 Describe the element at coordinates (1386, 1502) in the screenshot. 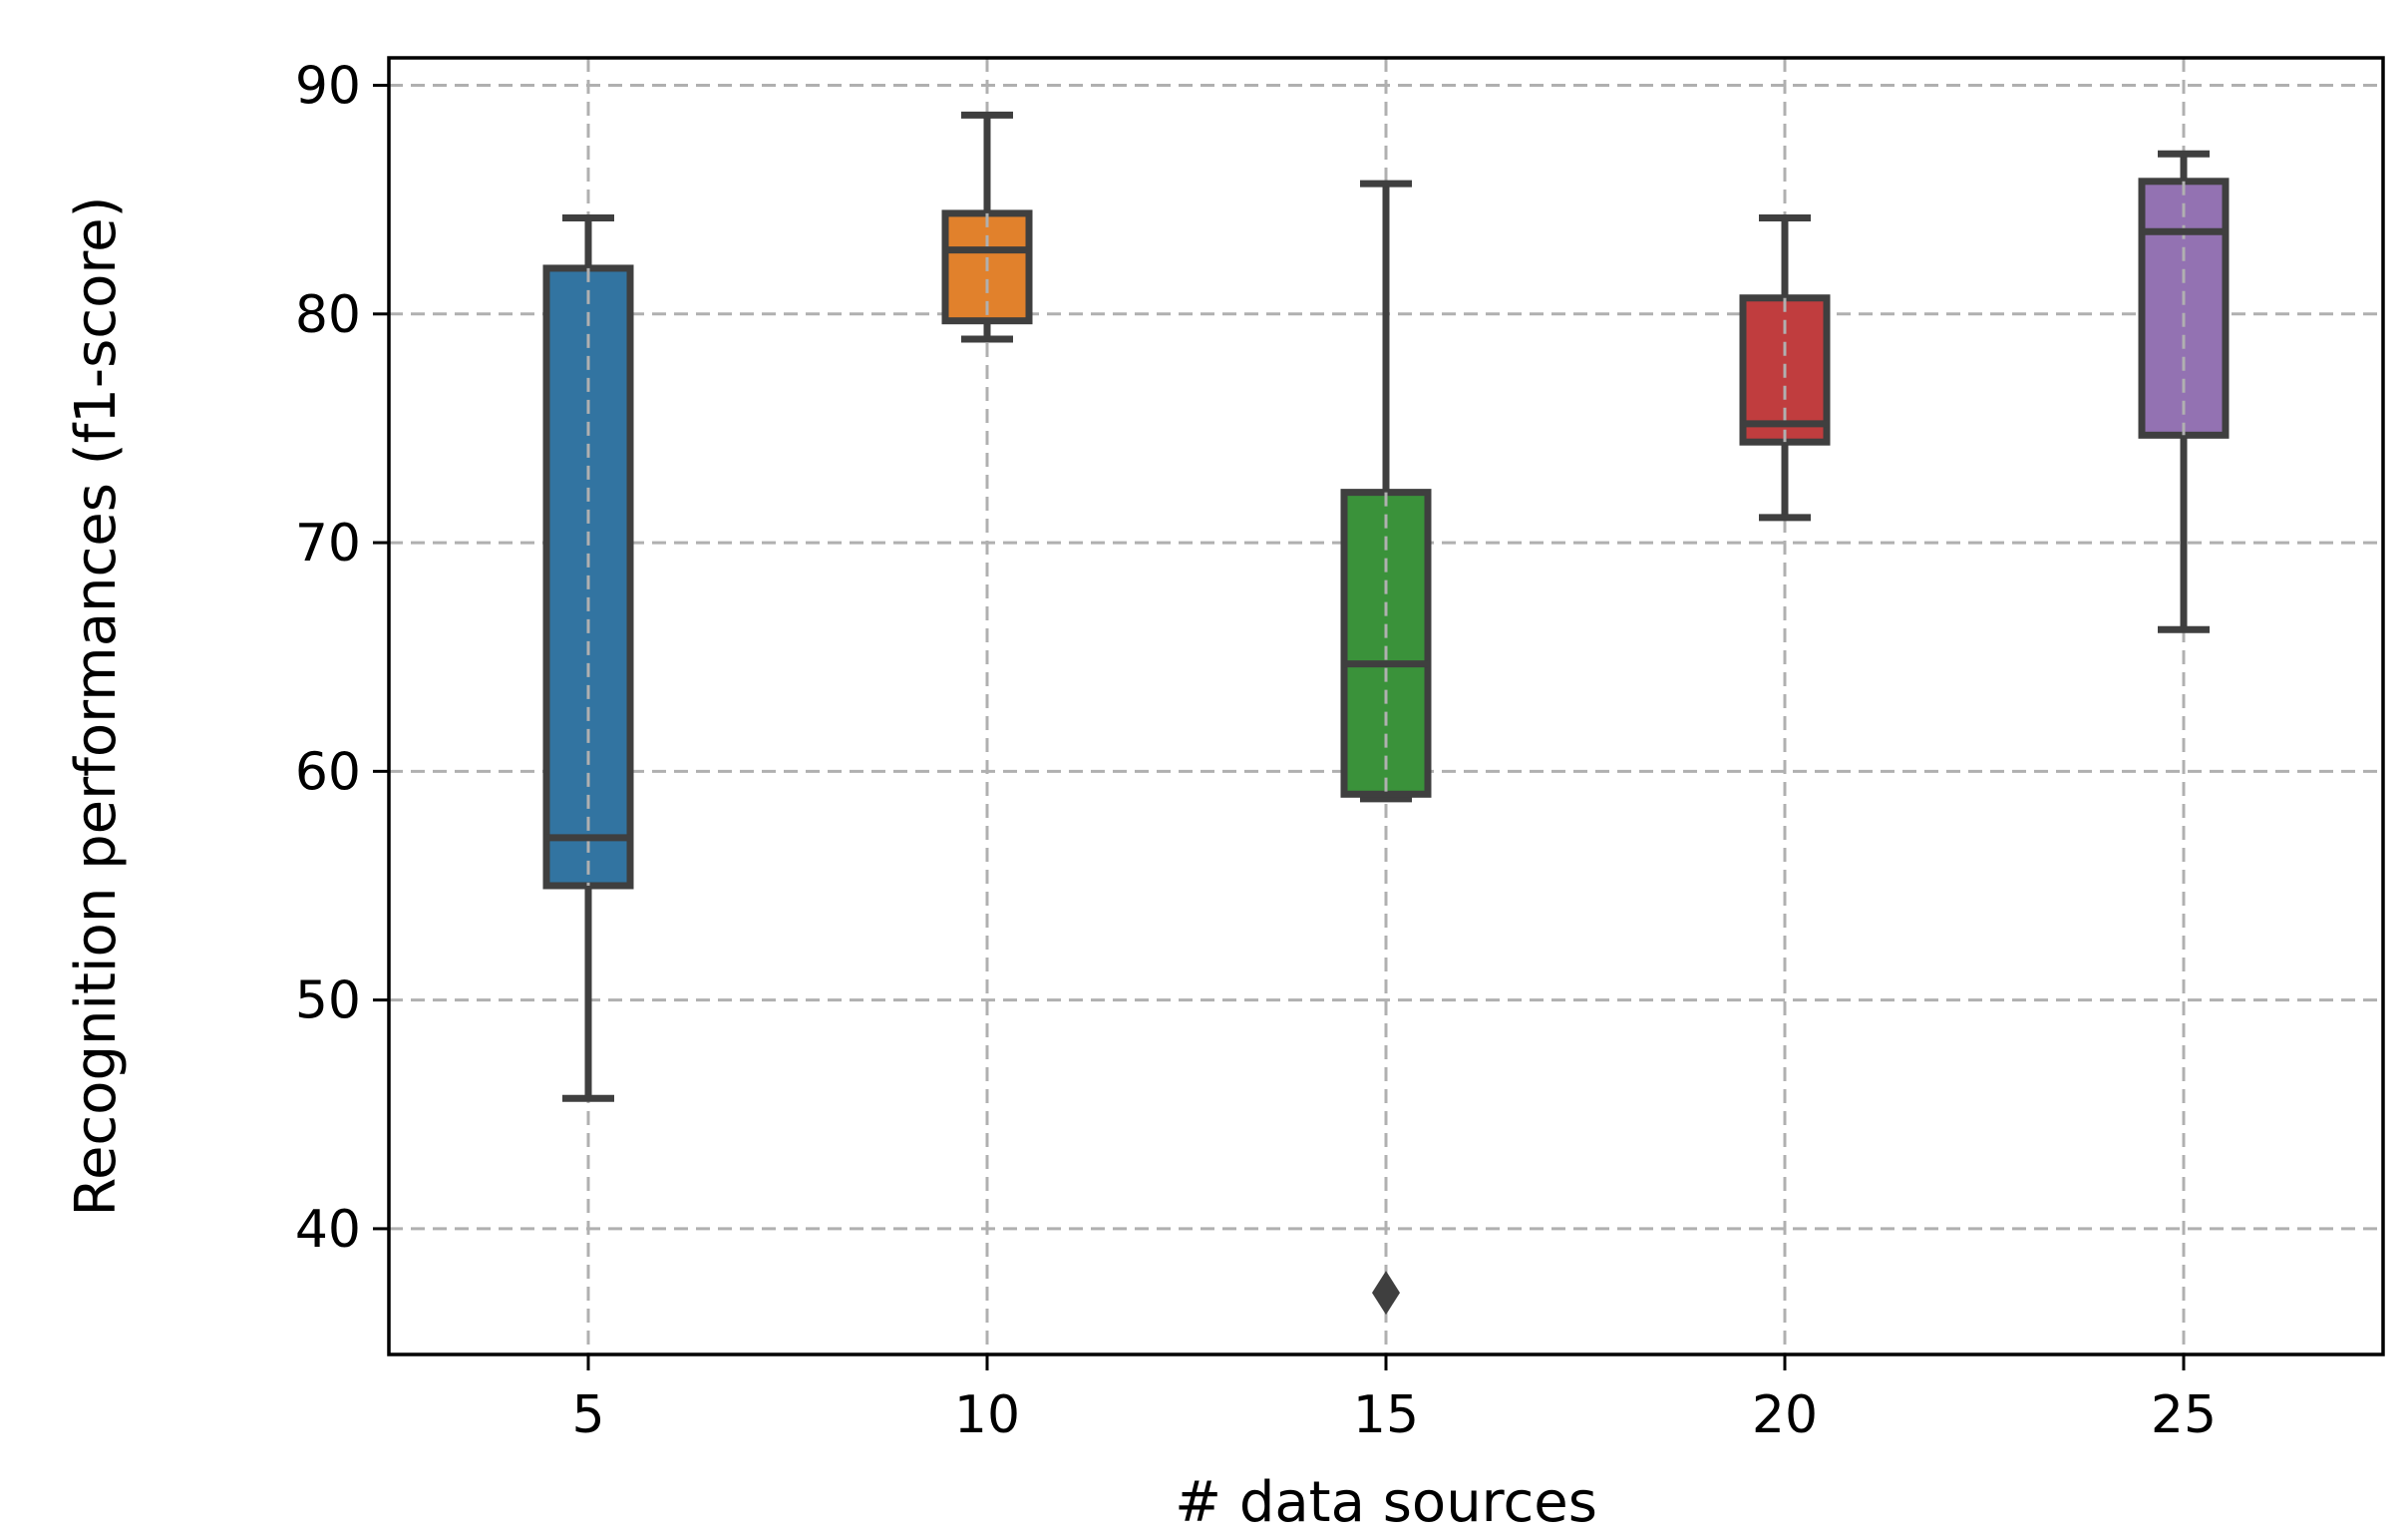

I see `x-axis-title: # data sources` at that location.